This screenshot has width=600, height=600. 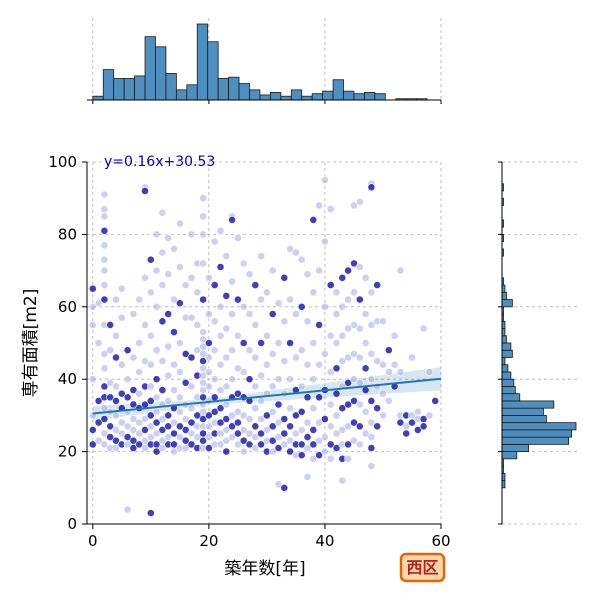 What do you see at coordinates (264, 61) in the screenshot?
I see `x-histogram` at bounding box center [264, 61].